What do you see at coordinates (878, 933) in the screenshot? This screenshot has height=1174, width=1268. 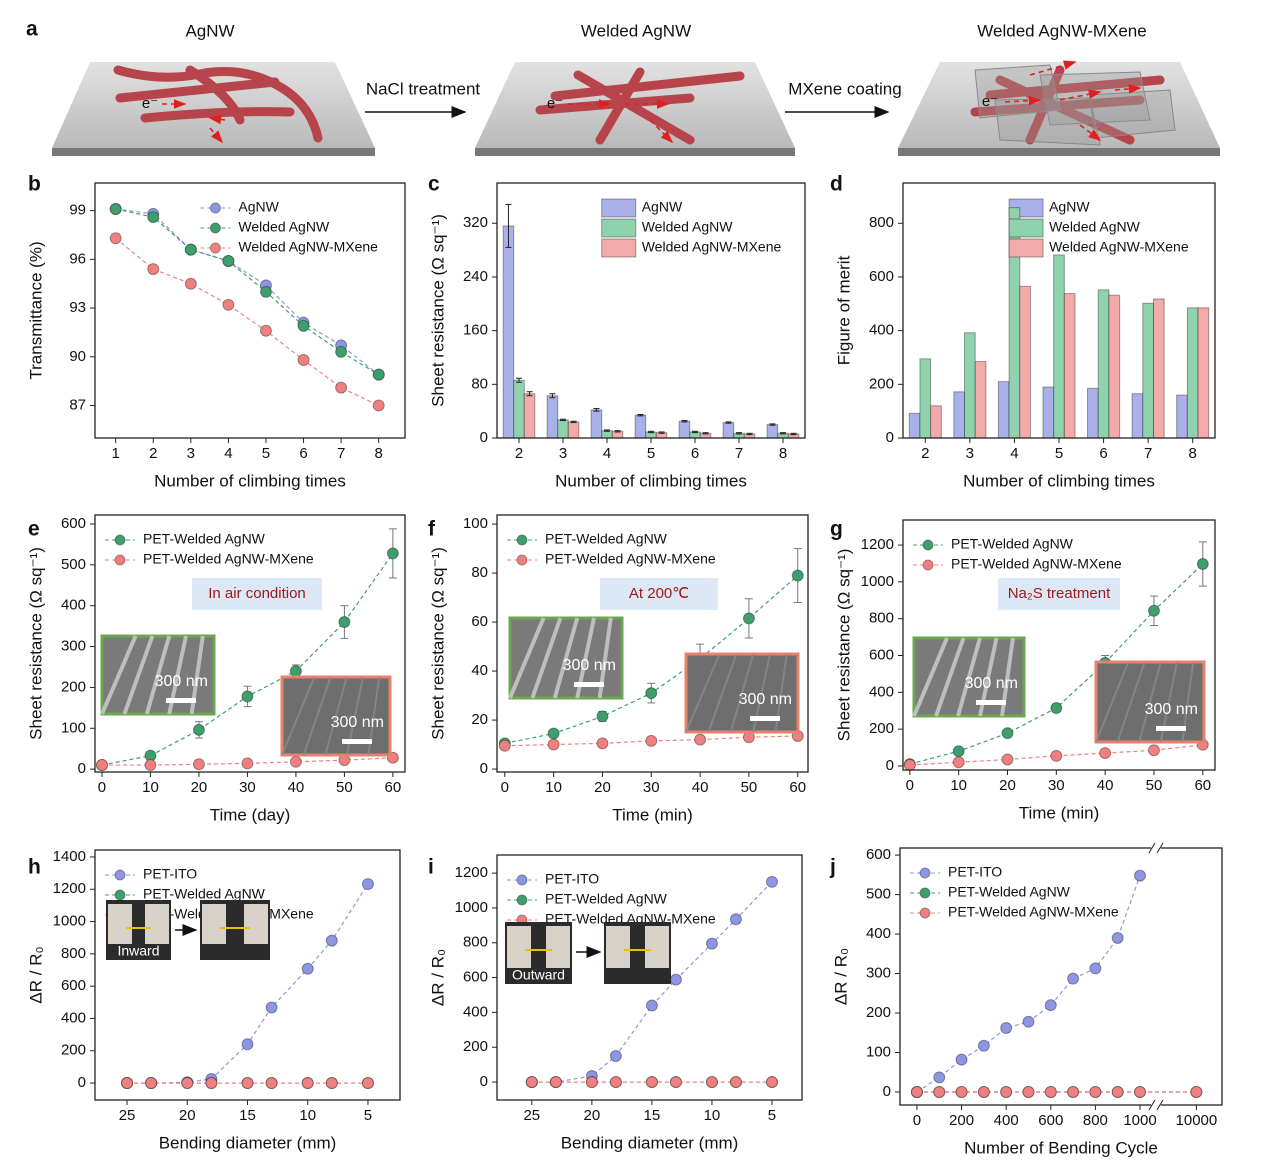 I see `y-tick-label: 400` at bounding box center [878, 933].